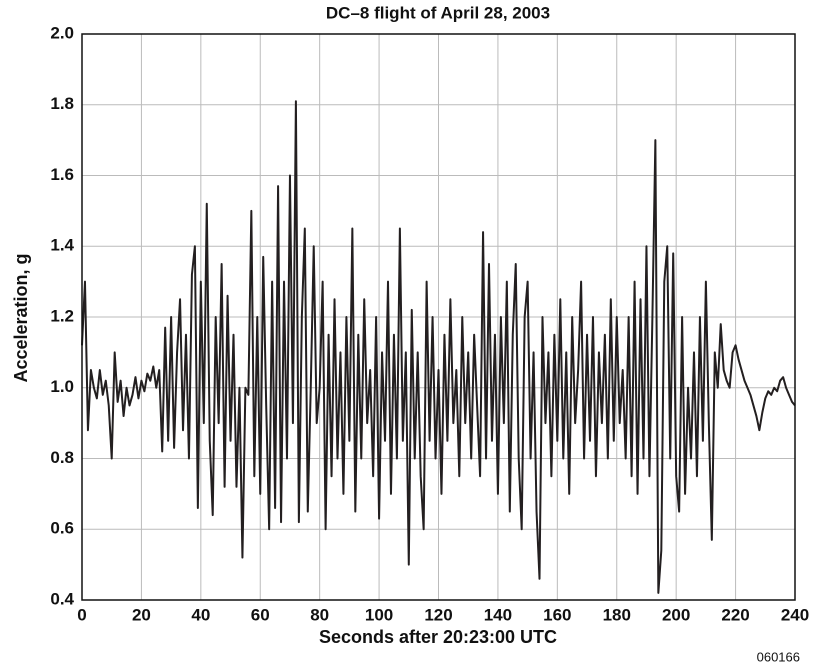 The height and width of the screenshot is (665, 815). I want to click on y-tick-label: 1.6, so click(62, 174).